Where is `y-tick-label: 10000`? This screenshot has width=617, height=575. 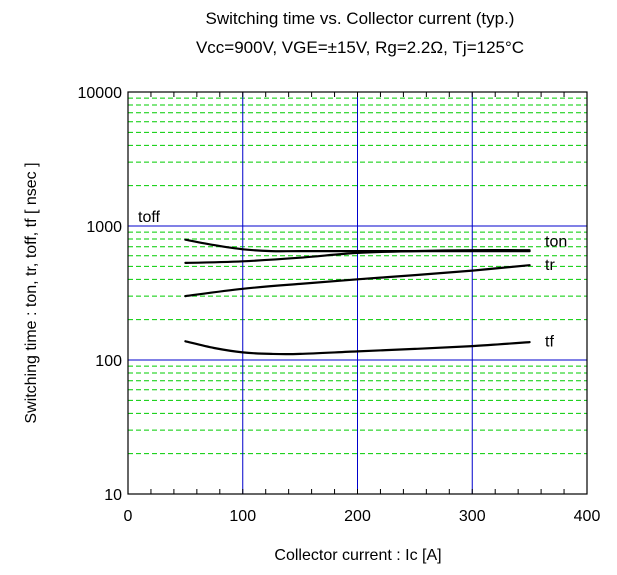 y-tick-label: 10000 is located at coordinates (100, 93).